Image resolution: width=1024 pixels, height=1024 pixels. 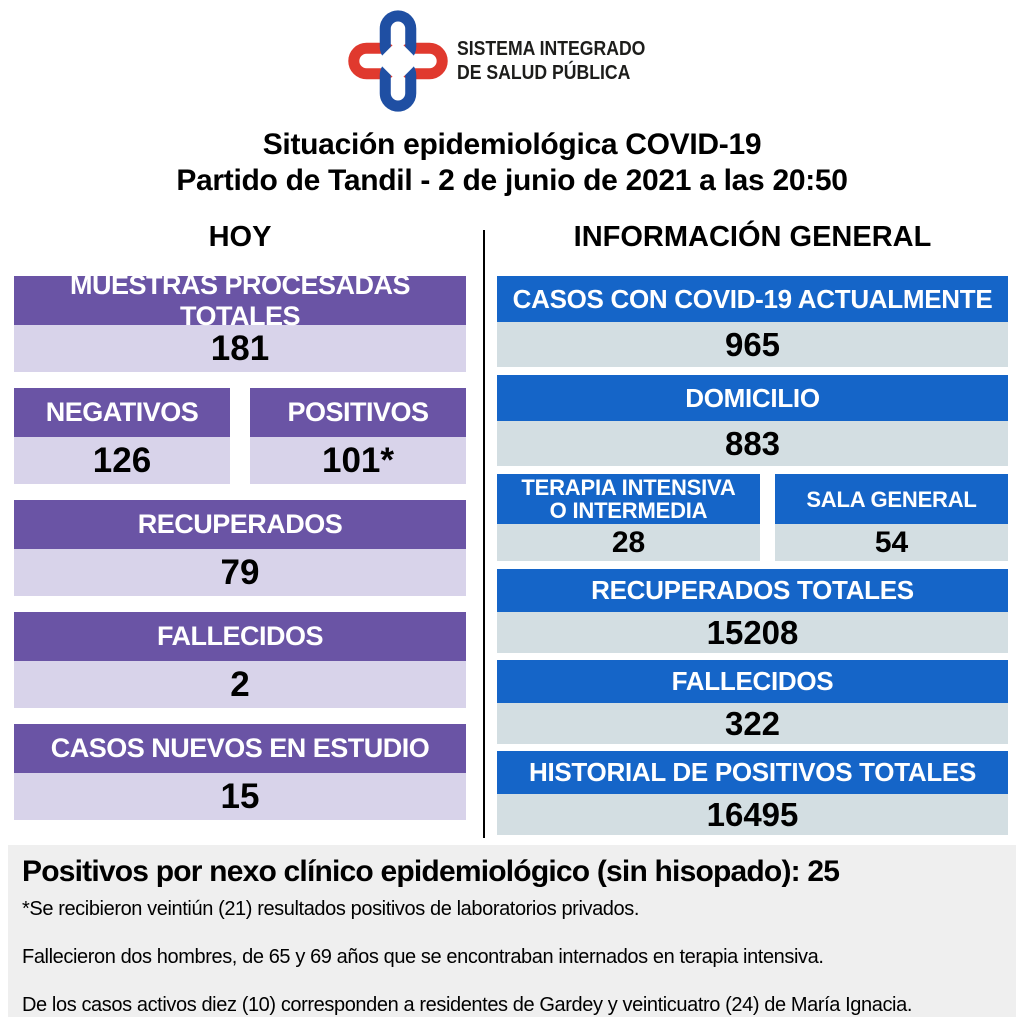 What do you see at coordinates (240, 237) in the screenshot?
I see `hoy-heading: HOY` at bounding box center [240, 237].